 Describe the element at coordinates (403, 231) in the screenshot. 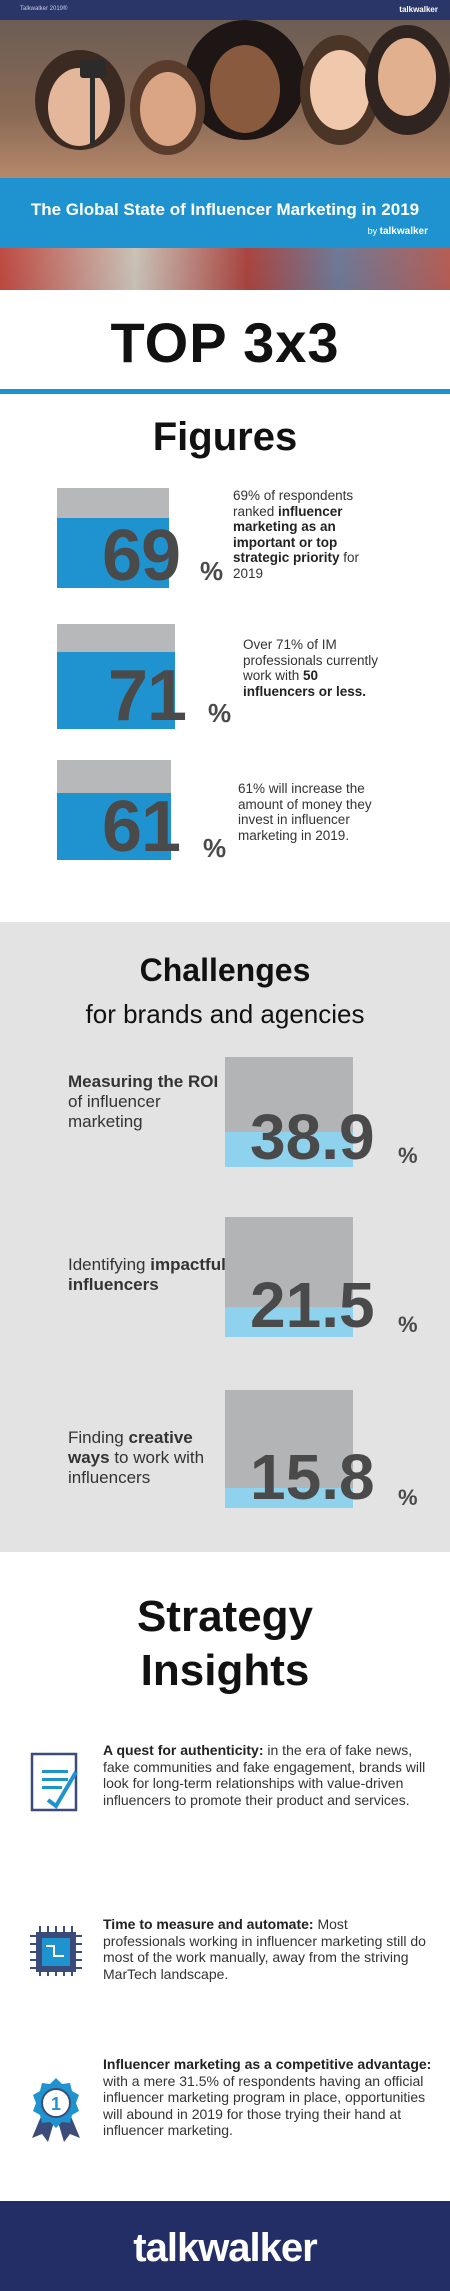

I see `byline-brand: talkwalker` at that location.